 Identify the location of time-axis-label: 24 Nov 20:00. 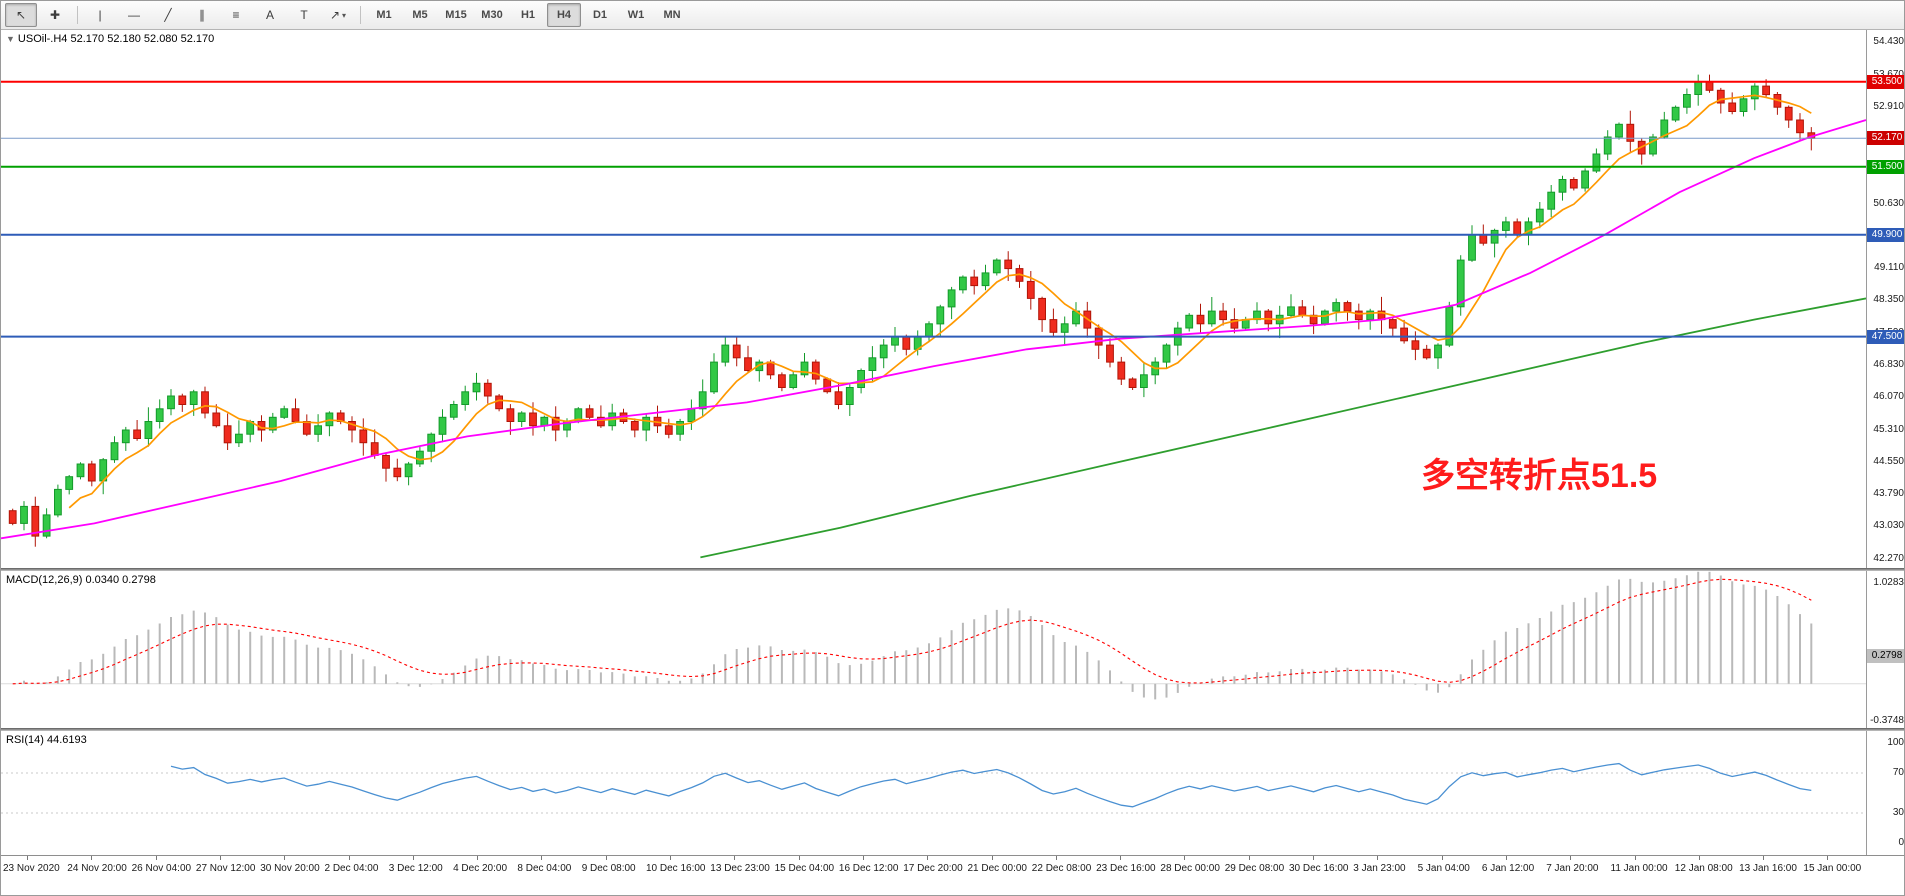
(97, 868).